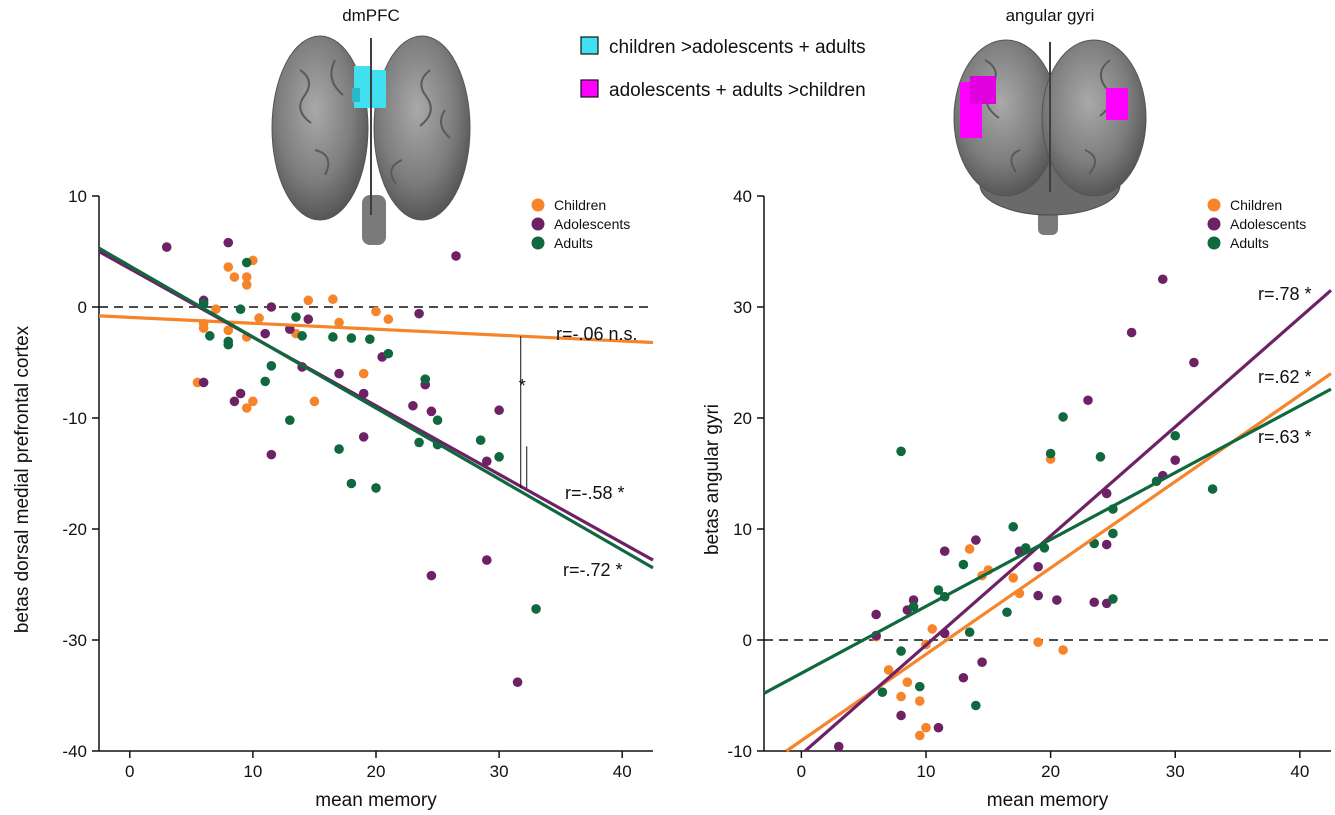 The image size is (1335, 815). I want to click on dmpfc-x-axis-label: mean memory, so click(376, 800).